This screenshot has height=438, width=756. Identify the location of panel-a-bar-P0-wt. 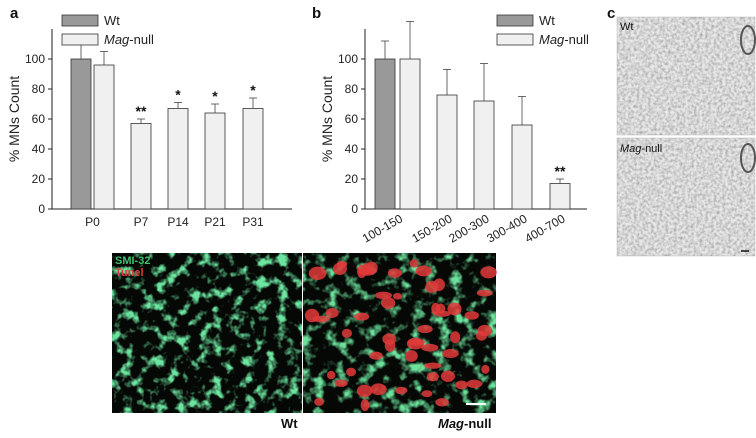
(81, 134).